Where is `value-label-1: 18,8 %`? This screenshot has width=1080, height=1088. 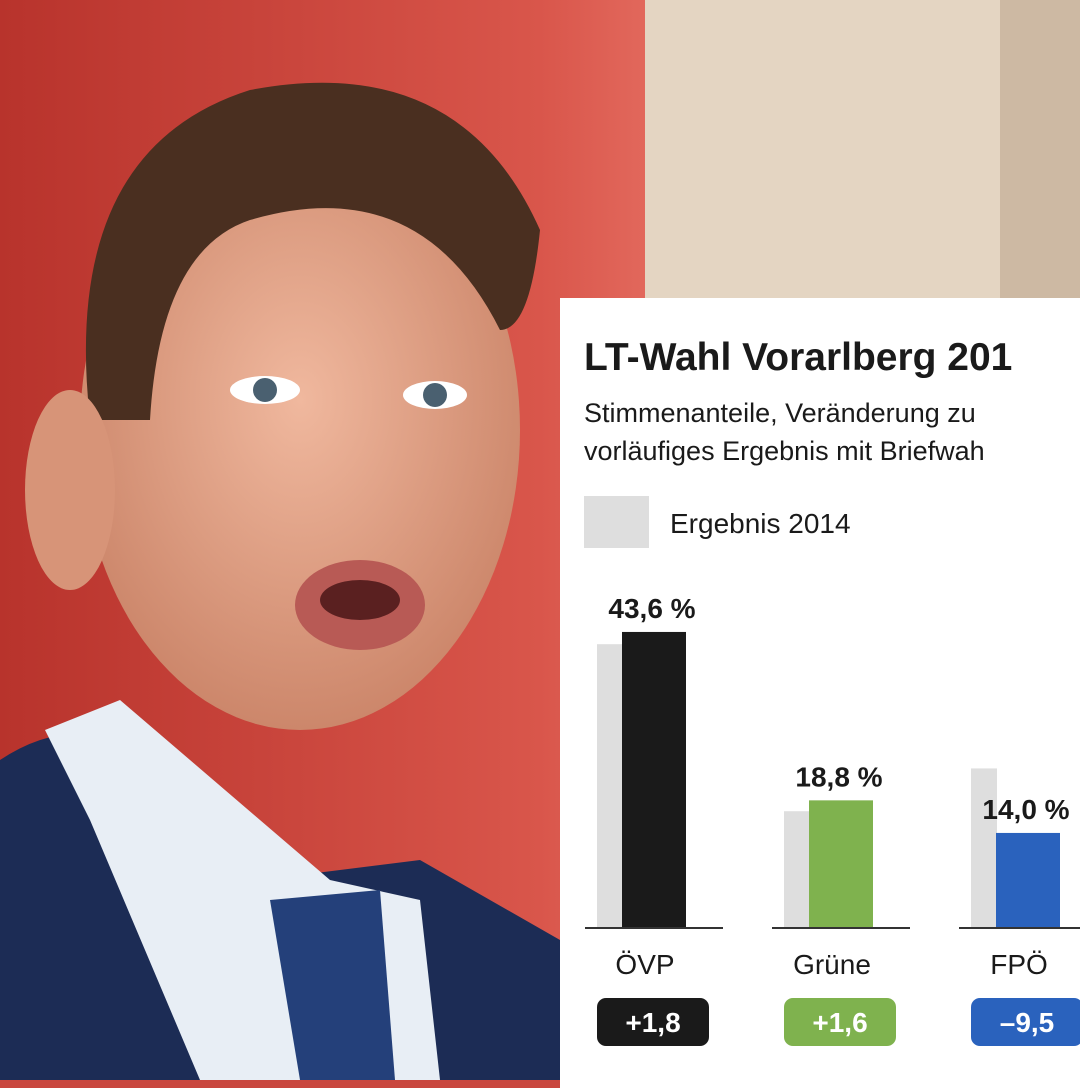 value-label-1: 18,8 % is located at coordinates (838, 776).